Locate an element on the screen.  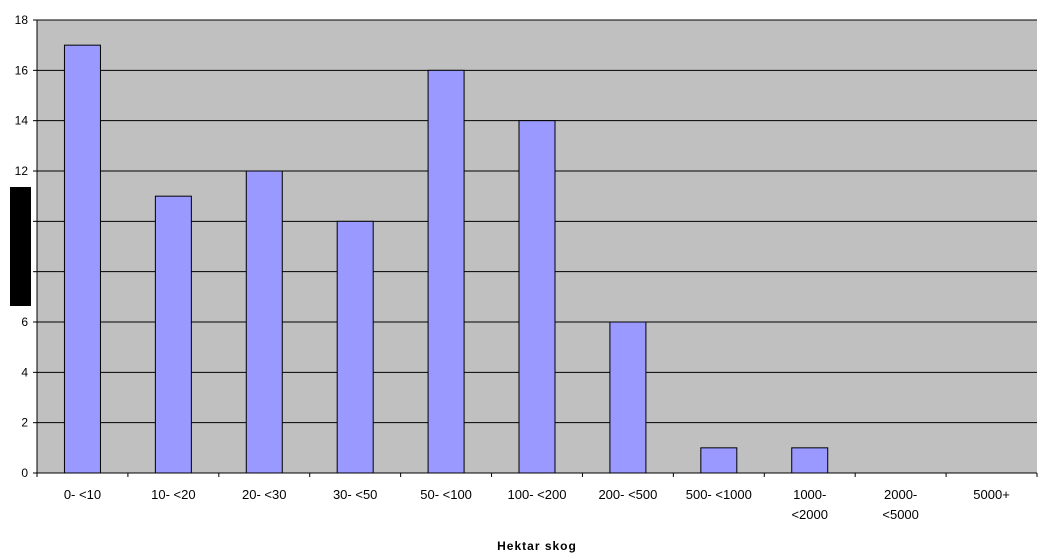
x-tick-label: 10- <20 is located at coordinates (173, 494).